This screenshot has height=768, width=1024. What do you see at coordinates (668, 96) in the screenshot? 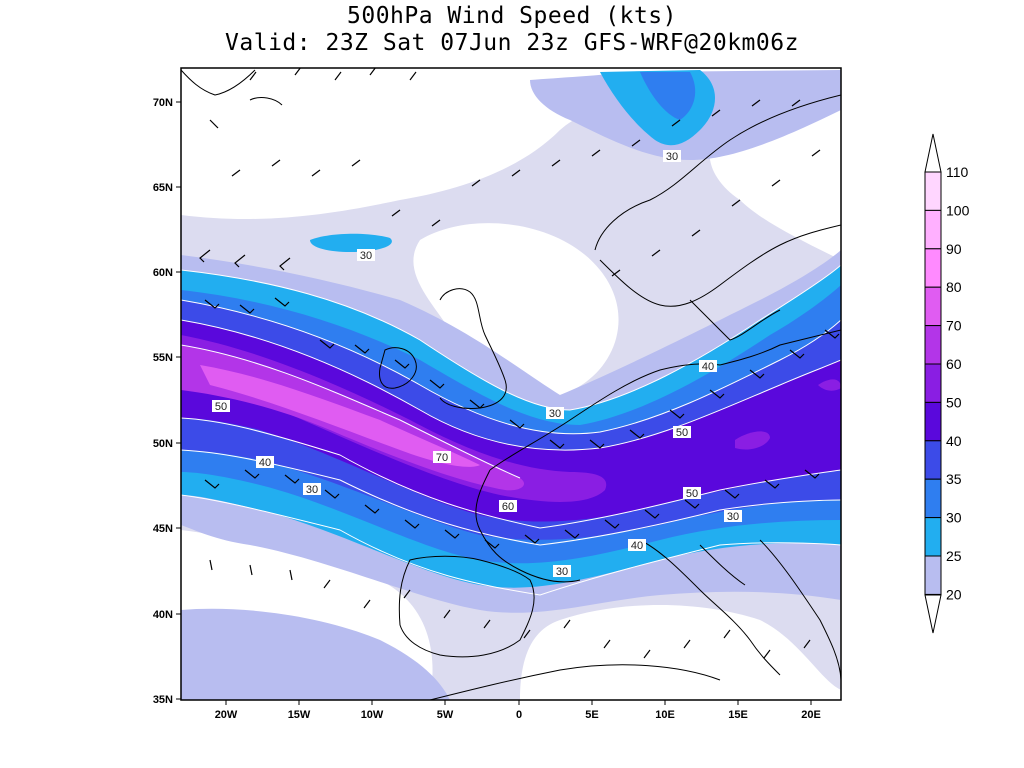
I see `shade-35kt-north` at bounding box center [668, 96].